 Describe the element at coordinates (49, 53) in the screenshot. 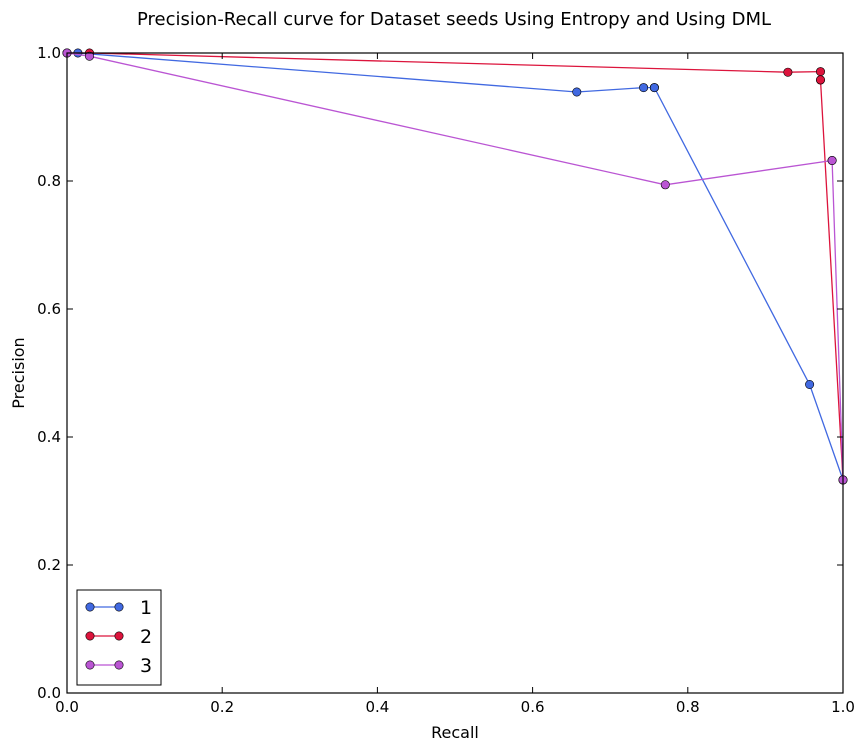

I see `y-tick-label: 1.0` at that location.